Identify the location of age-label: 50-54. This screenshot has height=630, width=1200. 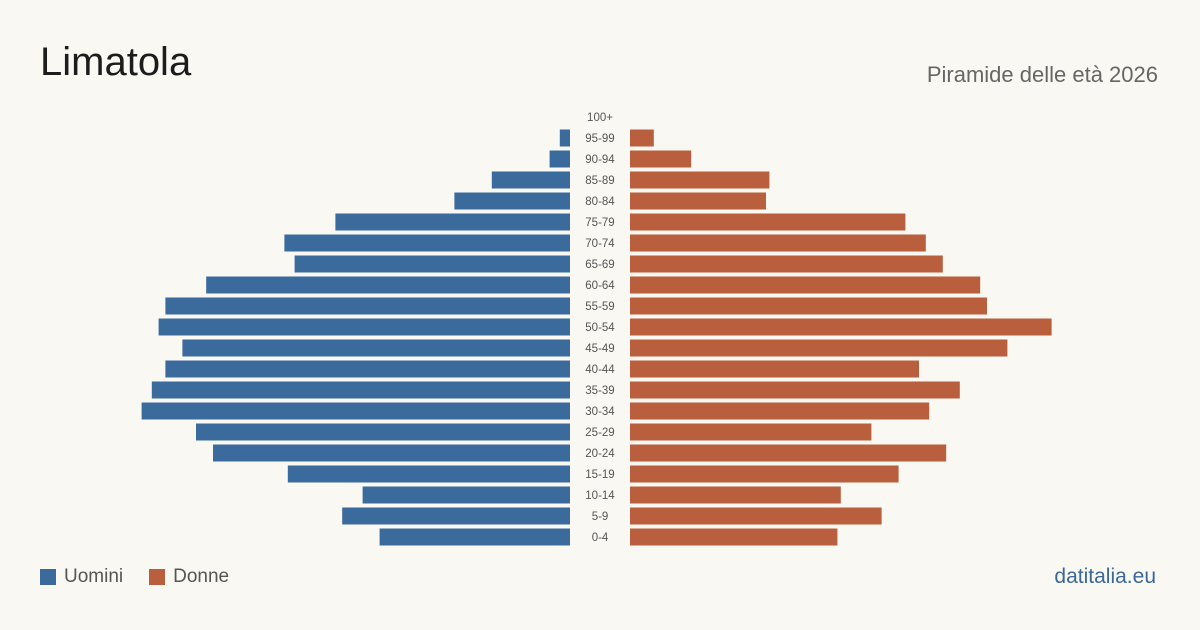
(600, 328).